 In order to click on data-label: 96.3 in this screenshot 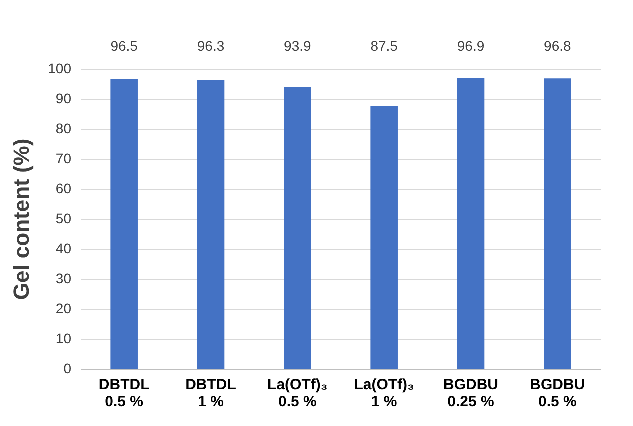, I will do `click(211, 46)`.